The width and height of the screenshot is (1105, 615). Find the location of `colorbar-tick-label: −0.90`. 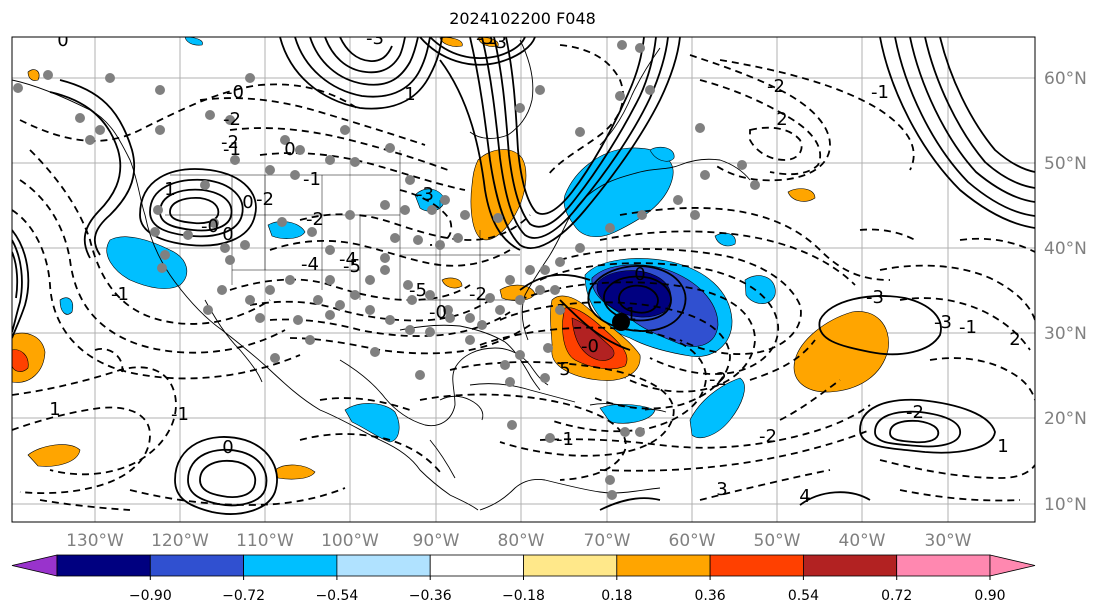

colorbar-tick-label: −0.90 is located at coordinates (150, 596).